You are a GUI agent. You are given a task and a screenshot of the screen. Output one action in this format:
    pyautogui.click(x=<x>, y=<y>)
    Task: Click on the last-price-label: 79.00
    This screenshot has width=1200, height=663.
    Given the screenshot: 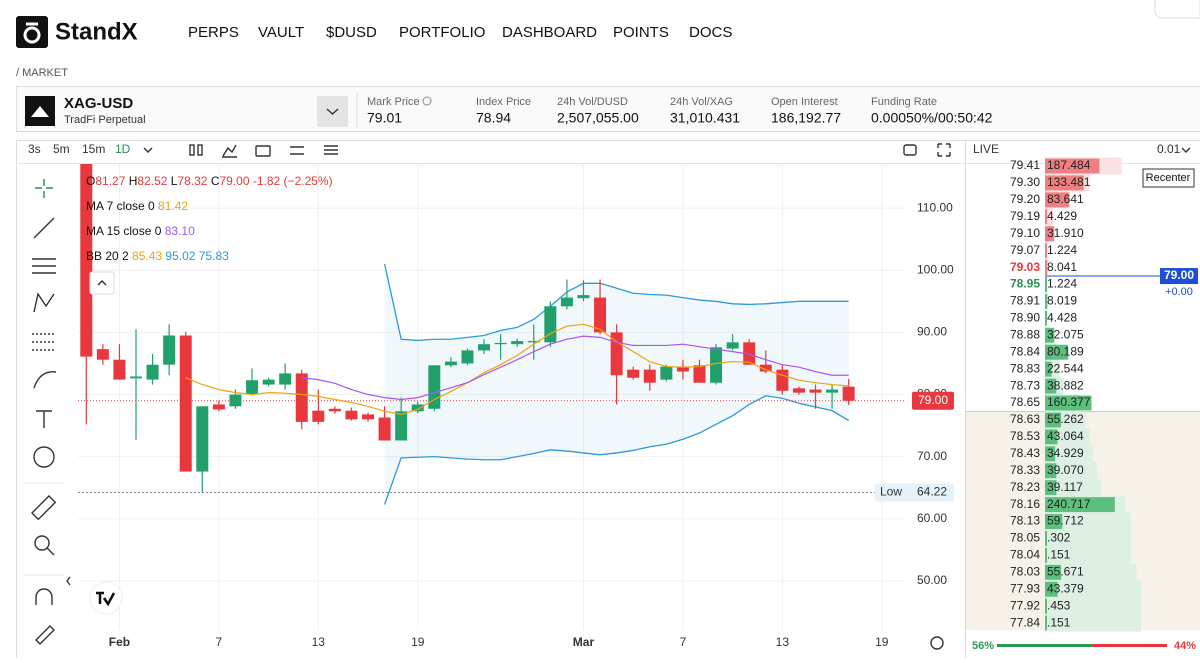 What is the action you would take?
    pyautogui.click(x=933, y=400)
    